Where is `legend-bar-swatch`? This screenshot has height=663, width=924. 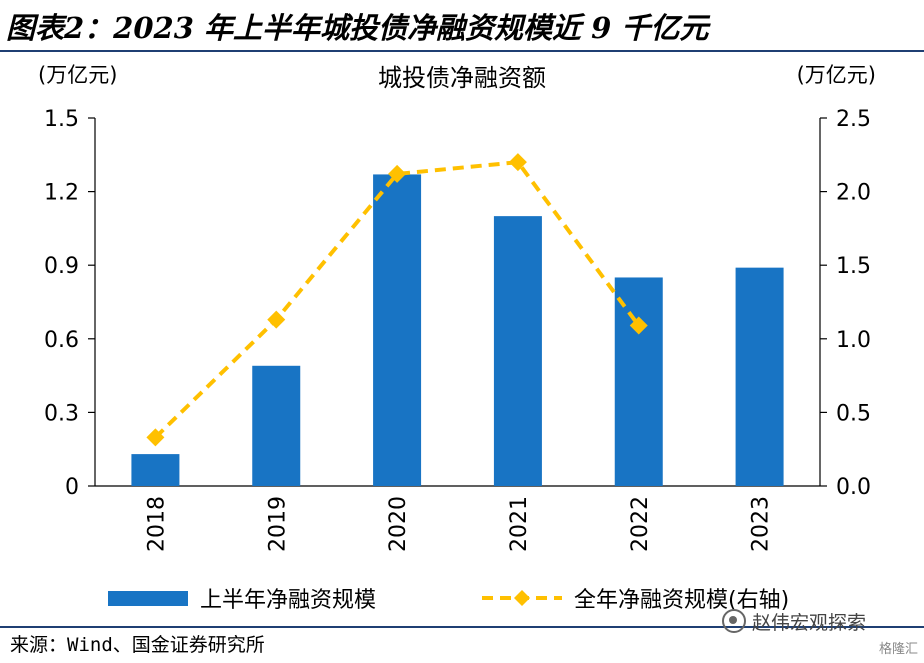
legend-bar-swatch is located at coordinates (148, 598).